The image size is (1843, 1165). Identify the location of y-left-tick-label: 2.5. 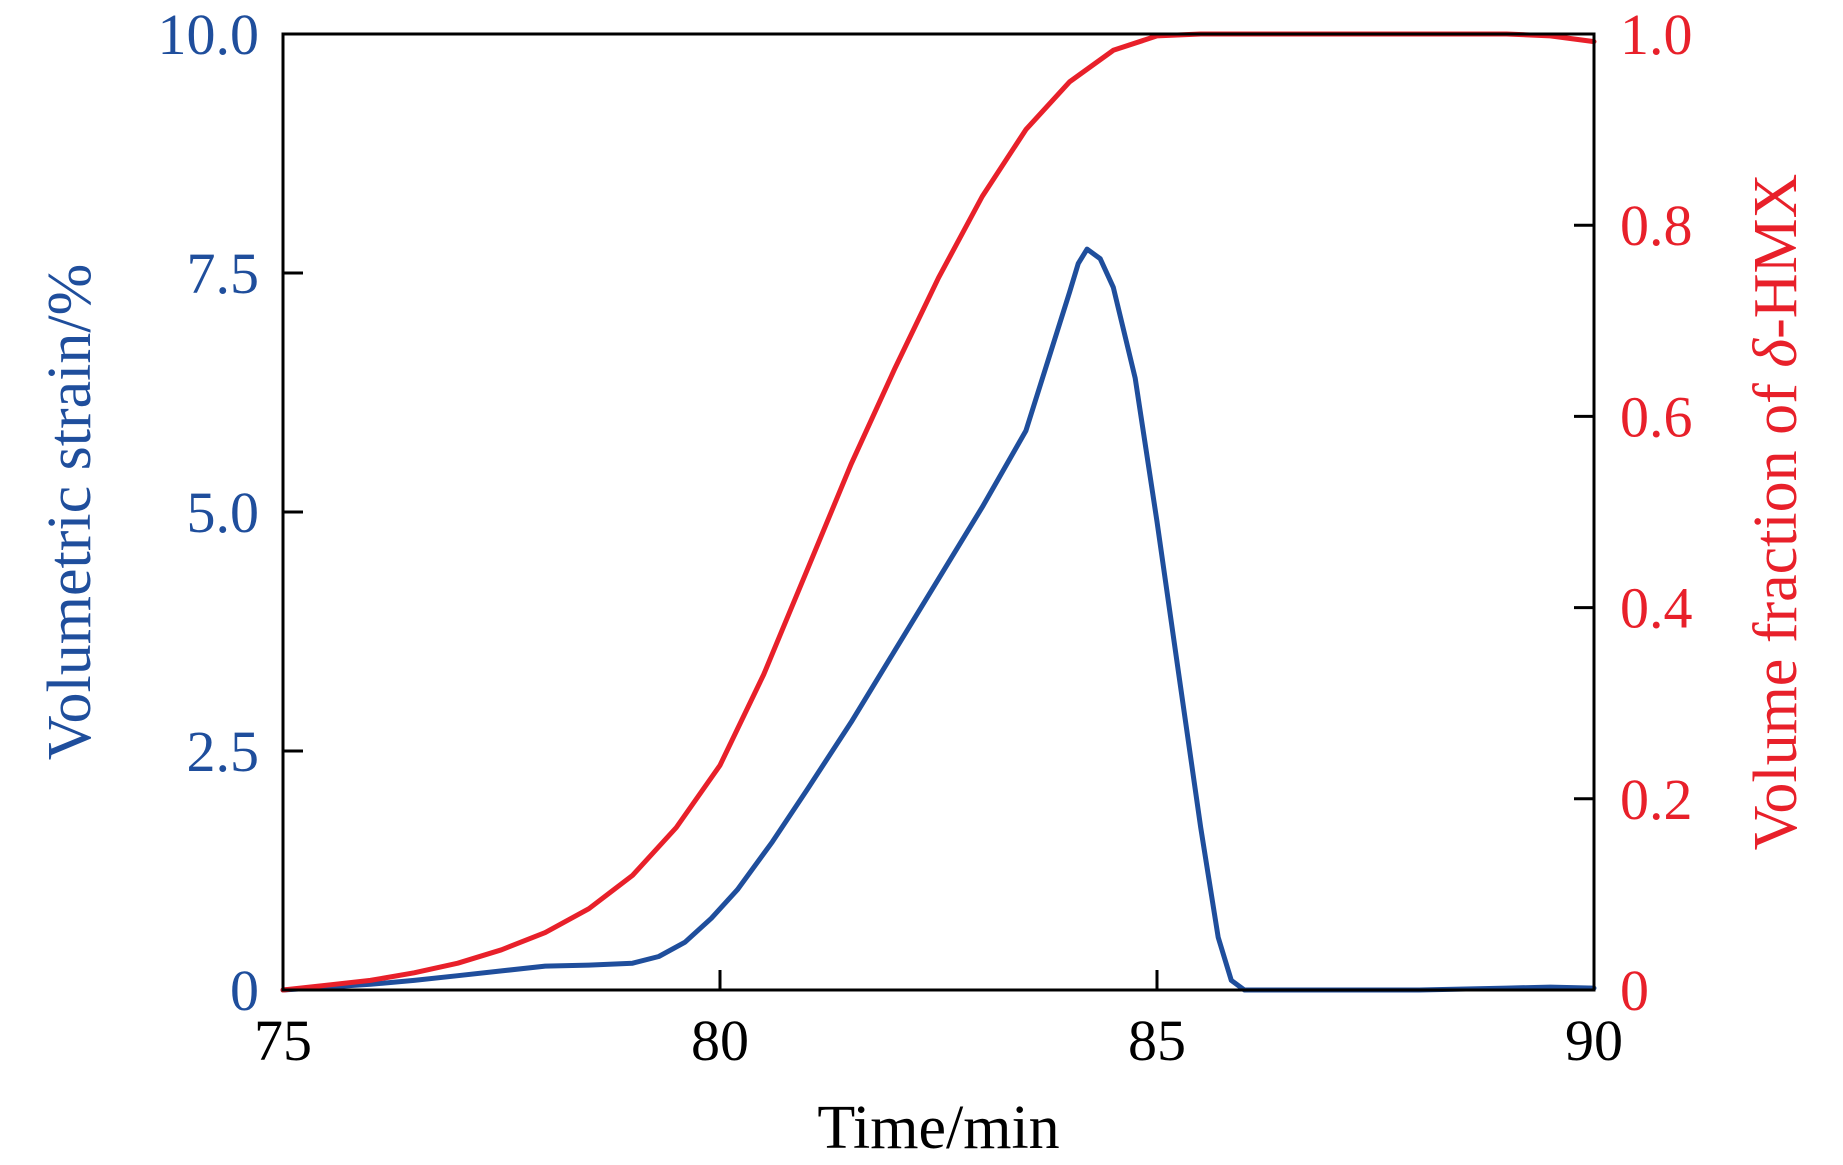
(223, 751).